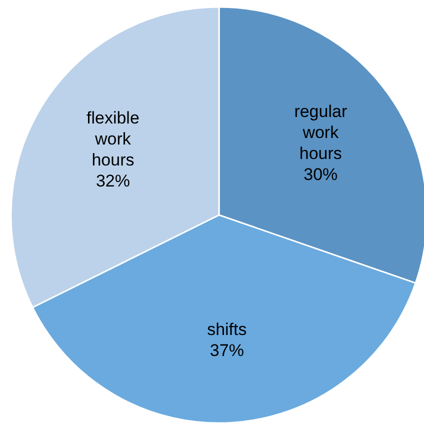 The height and width of the screenshot is (423, 424). What do you see at coordinates (227, 329) in the screenshot?
I see `slice-label: shifts` at bounding box center [227, 329].